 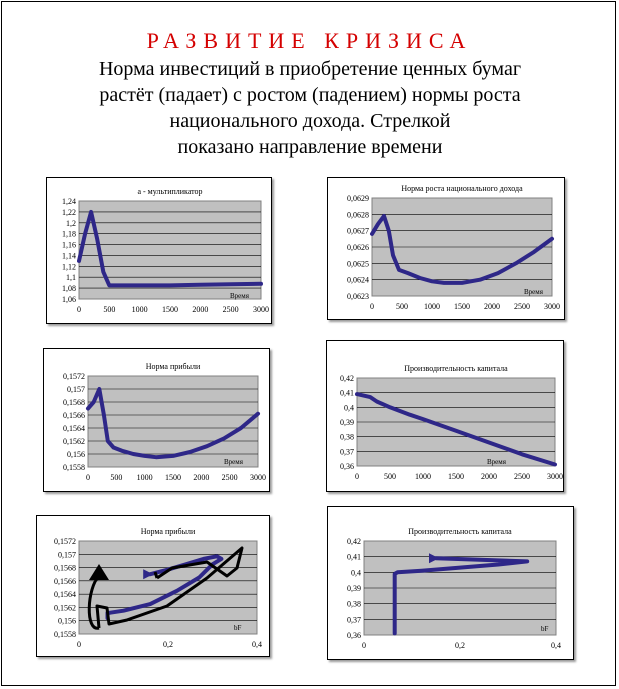 What do you see at coordinates (168, 531) in the screenshot?
I see `chart-title: Норма прибыли` at bounding box center [168, 531].